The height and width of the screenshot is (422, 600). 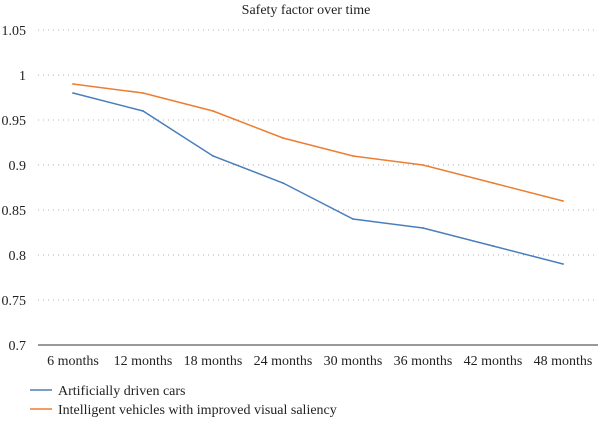 What do you see at coordinates (14, 211) in the screenshot?
I see `y-tick-label: 0.85` at bounding box center [14, 211].